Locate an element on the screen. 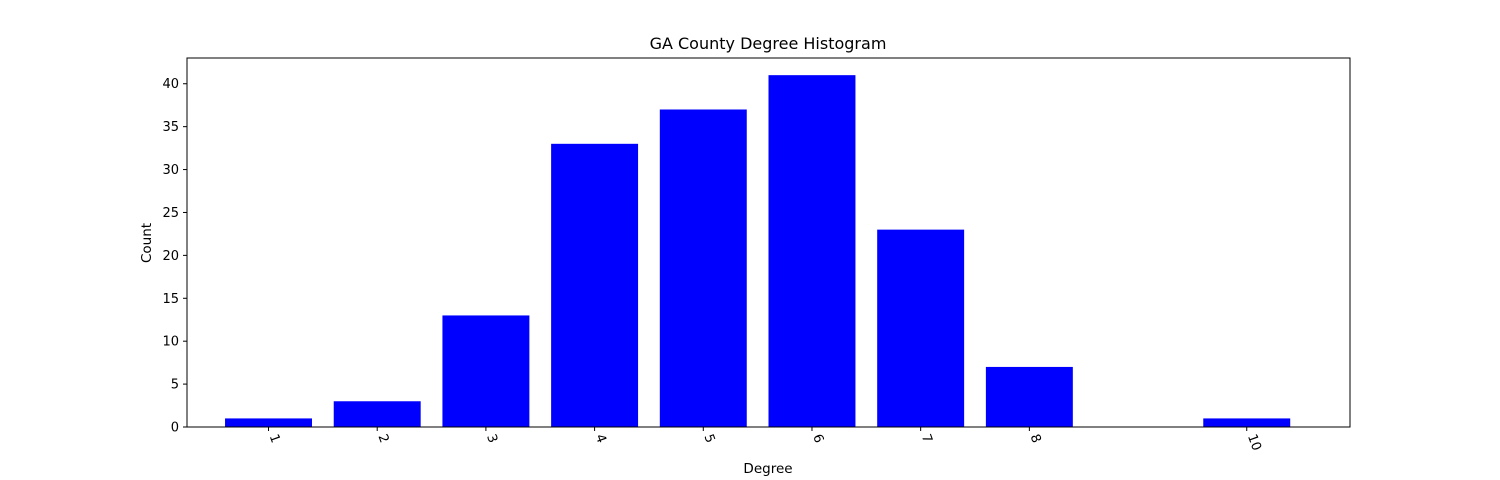 The height and width of the screenshot is (480, 1500). y-tick-label: 0 is located at coordinates (175, 428).